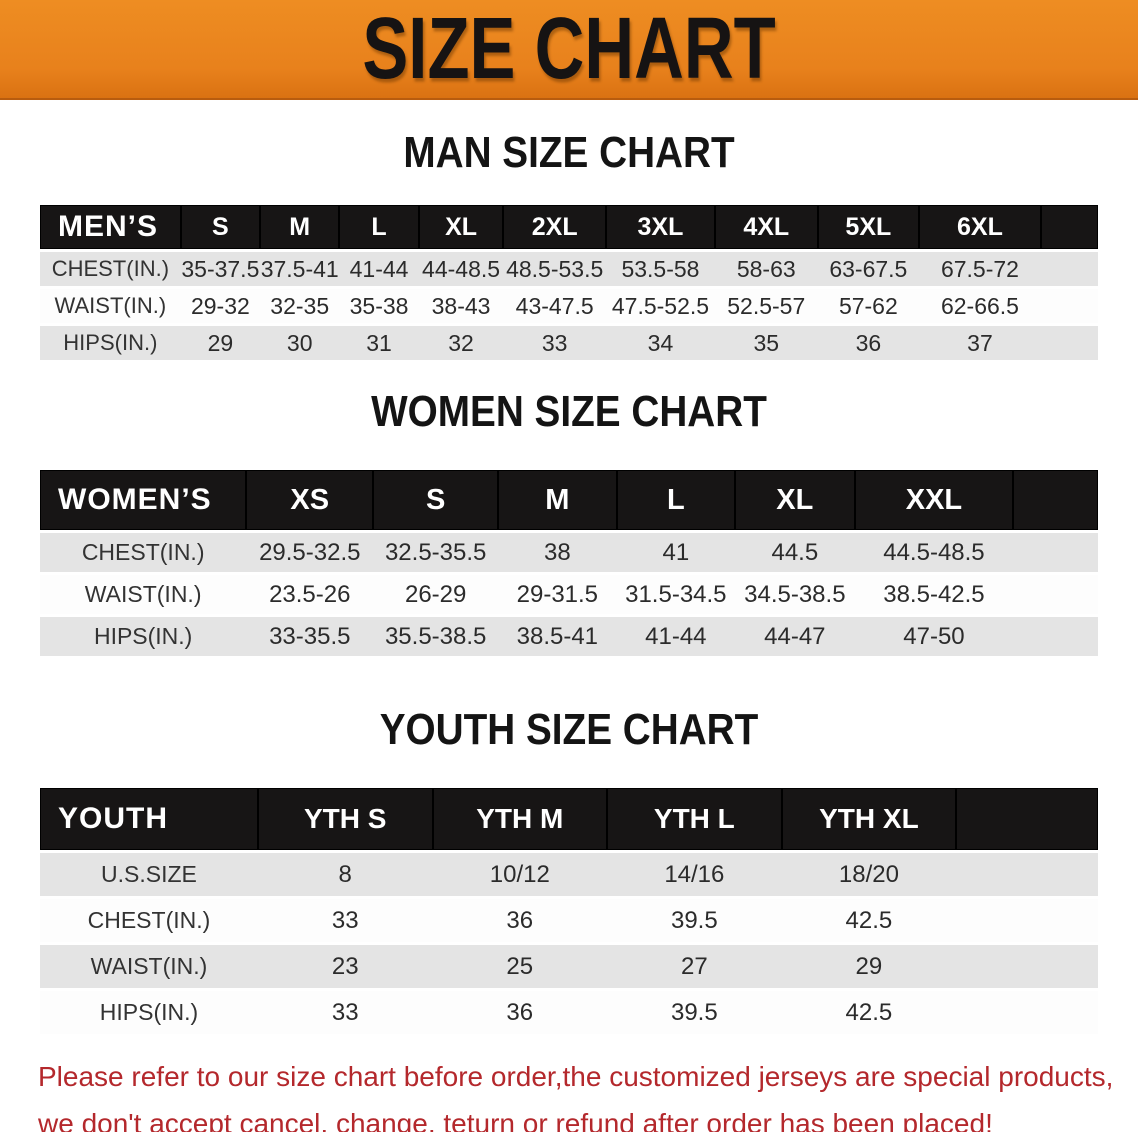 The height and width of the screenshot is (1132, 1138). Describe the element at coordinates (766, 269) in the screenshot. I see `size-value: 58-63` at that location.